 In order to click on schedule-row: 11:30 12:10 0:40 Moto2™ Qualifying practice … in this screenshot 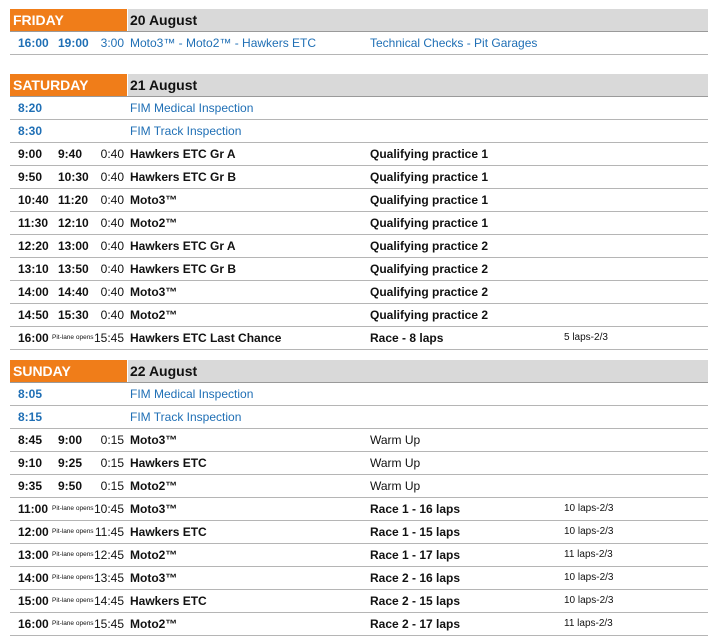, I will do `click(359, 223)`.